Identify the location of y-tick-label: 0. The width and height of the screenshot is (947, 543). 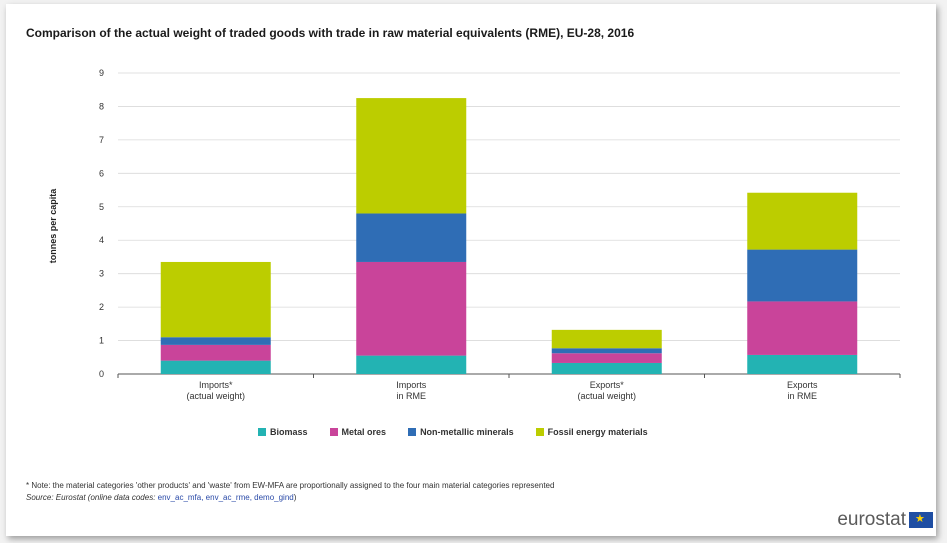
(101, 374).